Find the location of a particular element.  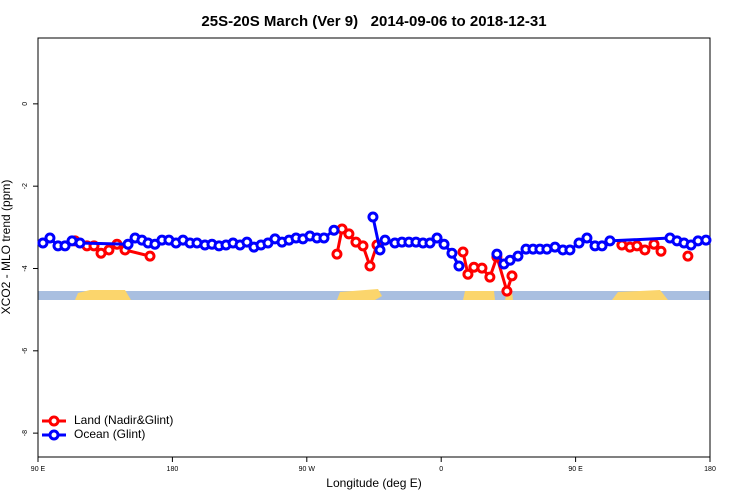

y-tick-label: -4 is located at coordinates (25, 268).